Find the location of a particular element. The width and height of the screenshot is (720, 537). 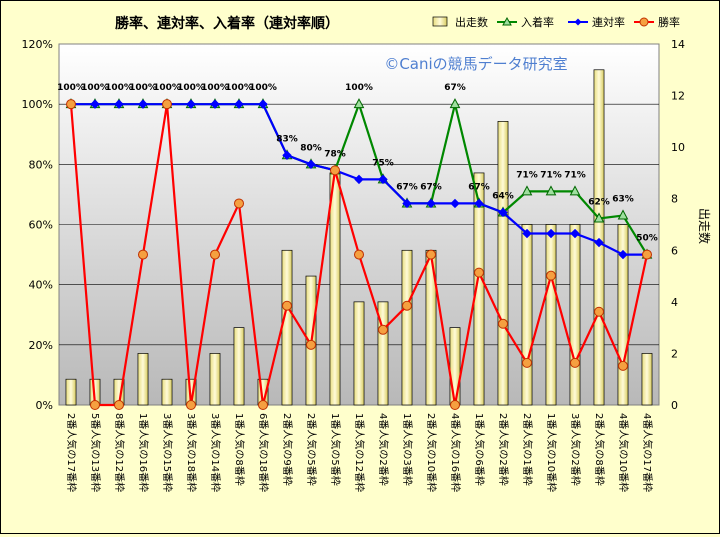

data-label: 64% is located at coordinates (503, 196).